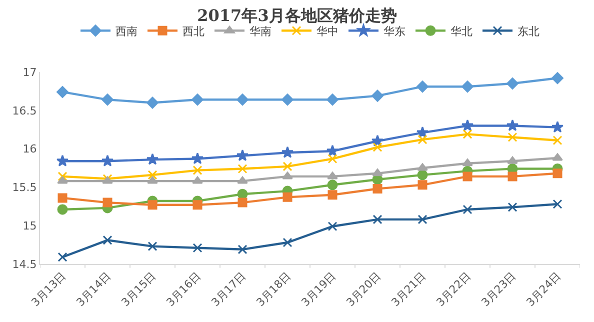  Describe the element at coordinates (274, 290) in the screenshot. I see `x-tick-label: 3月18日` at that location.